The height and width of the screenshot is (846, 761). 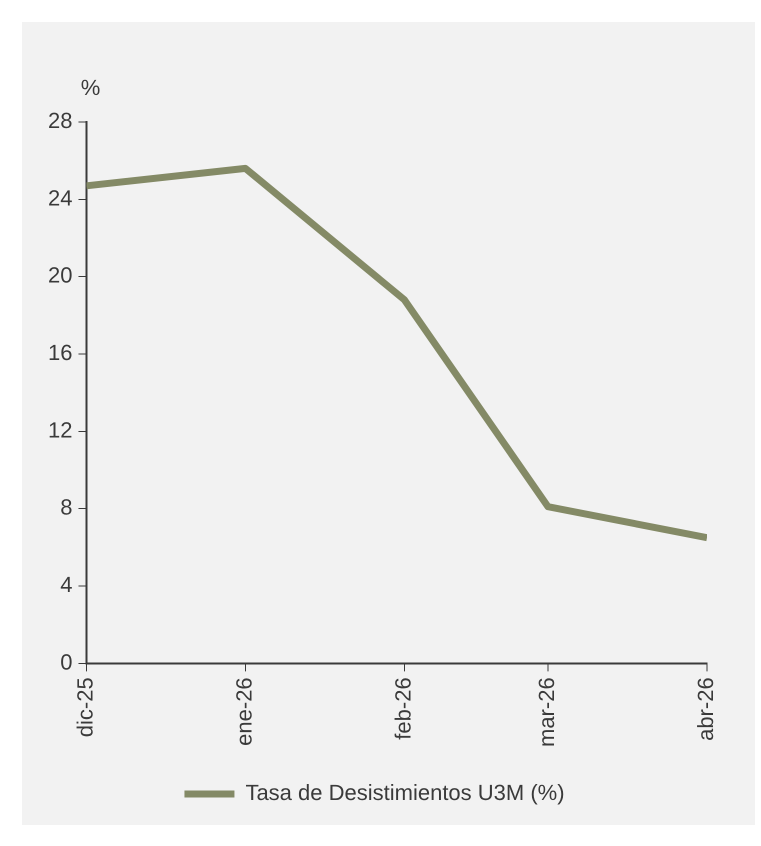 I want to click on y-tick-label: 8, so click(x=66, y=507).